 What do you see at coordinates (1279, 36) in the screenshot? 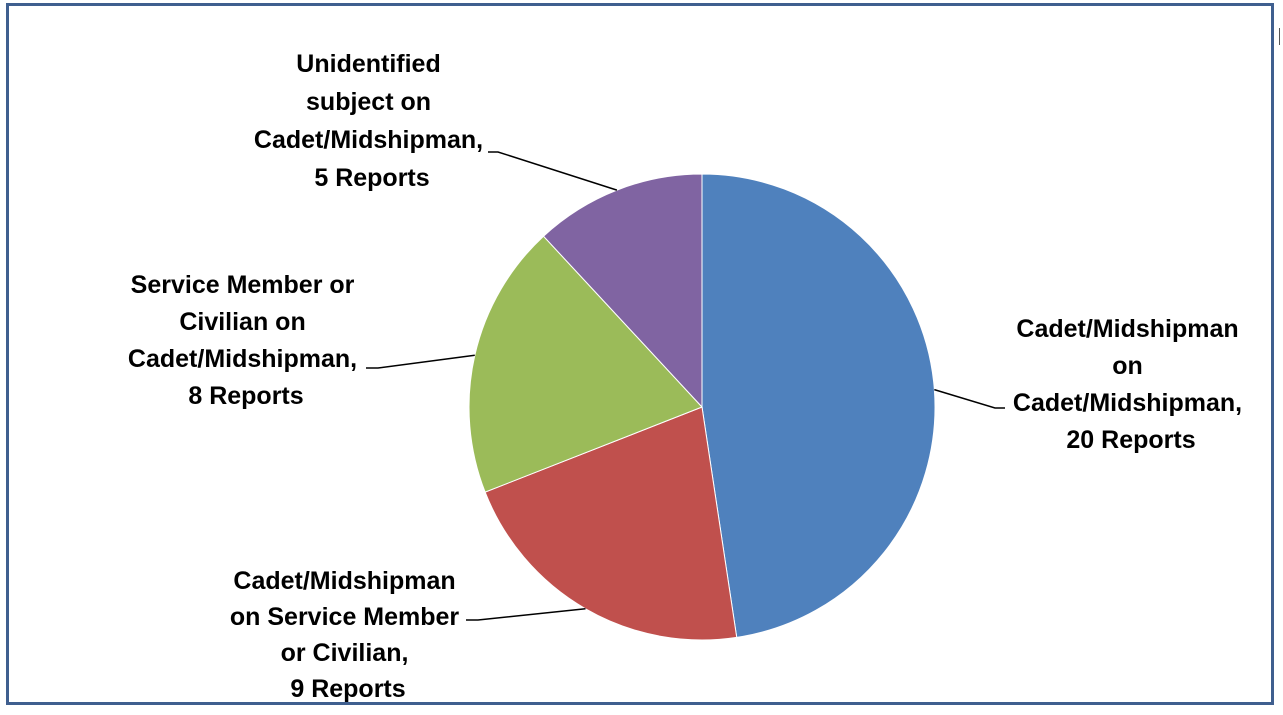
I see `edge-mark` at bounding box center [1279, 36].